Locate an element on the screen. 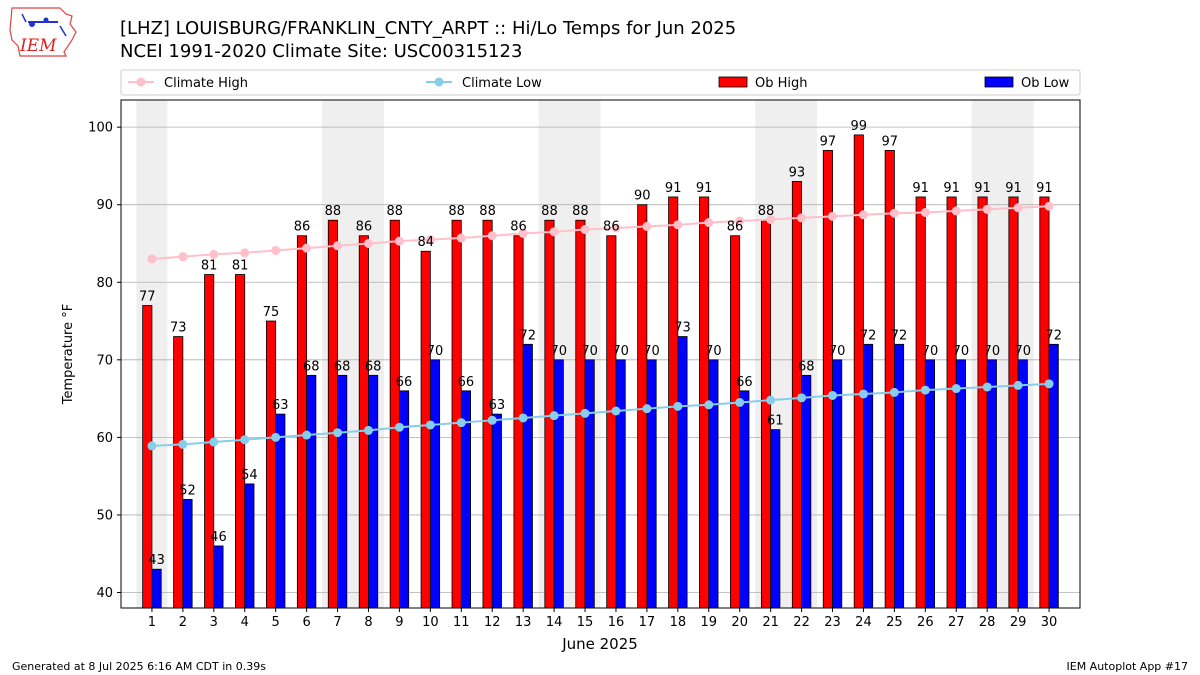 Image resolution: width=1200 pixels, height=675 pixels. ob-high-label-7: 88 is located at coordinates (333, 211).